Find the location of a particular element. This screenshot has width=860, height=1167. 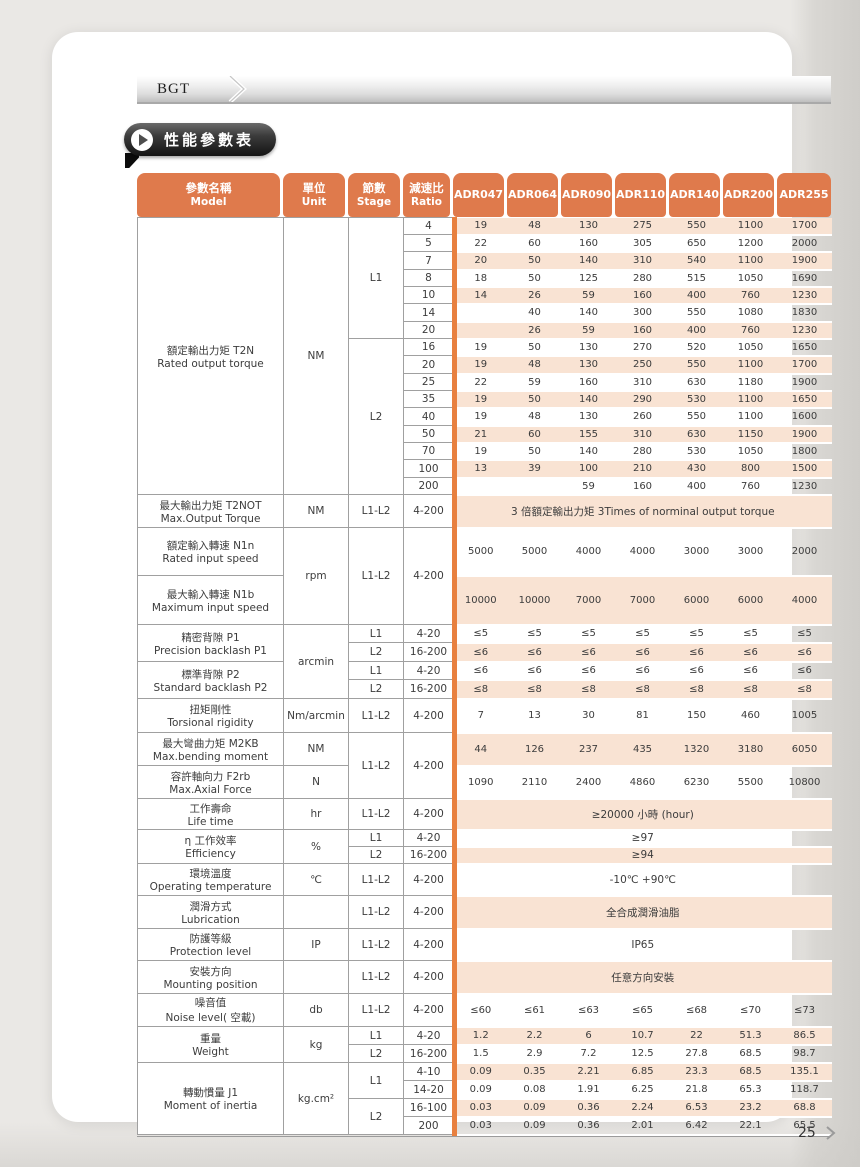

header-col-ratio: 減速比 Ratio is located at coordinates (426, 195).